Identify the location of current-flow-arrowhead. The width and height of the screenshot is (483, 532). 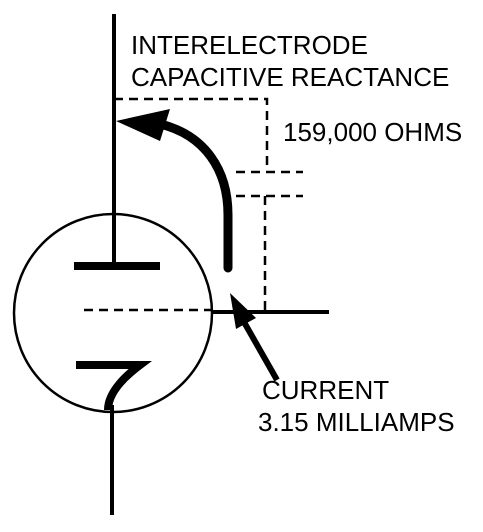
(143, 125).